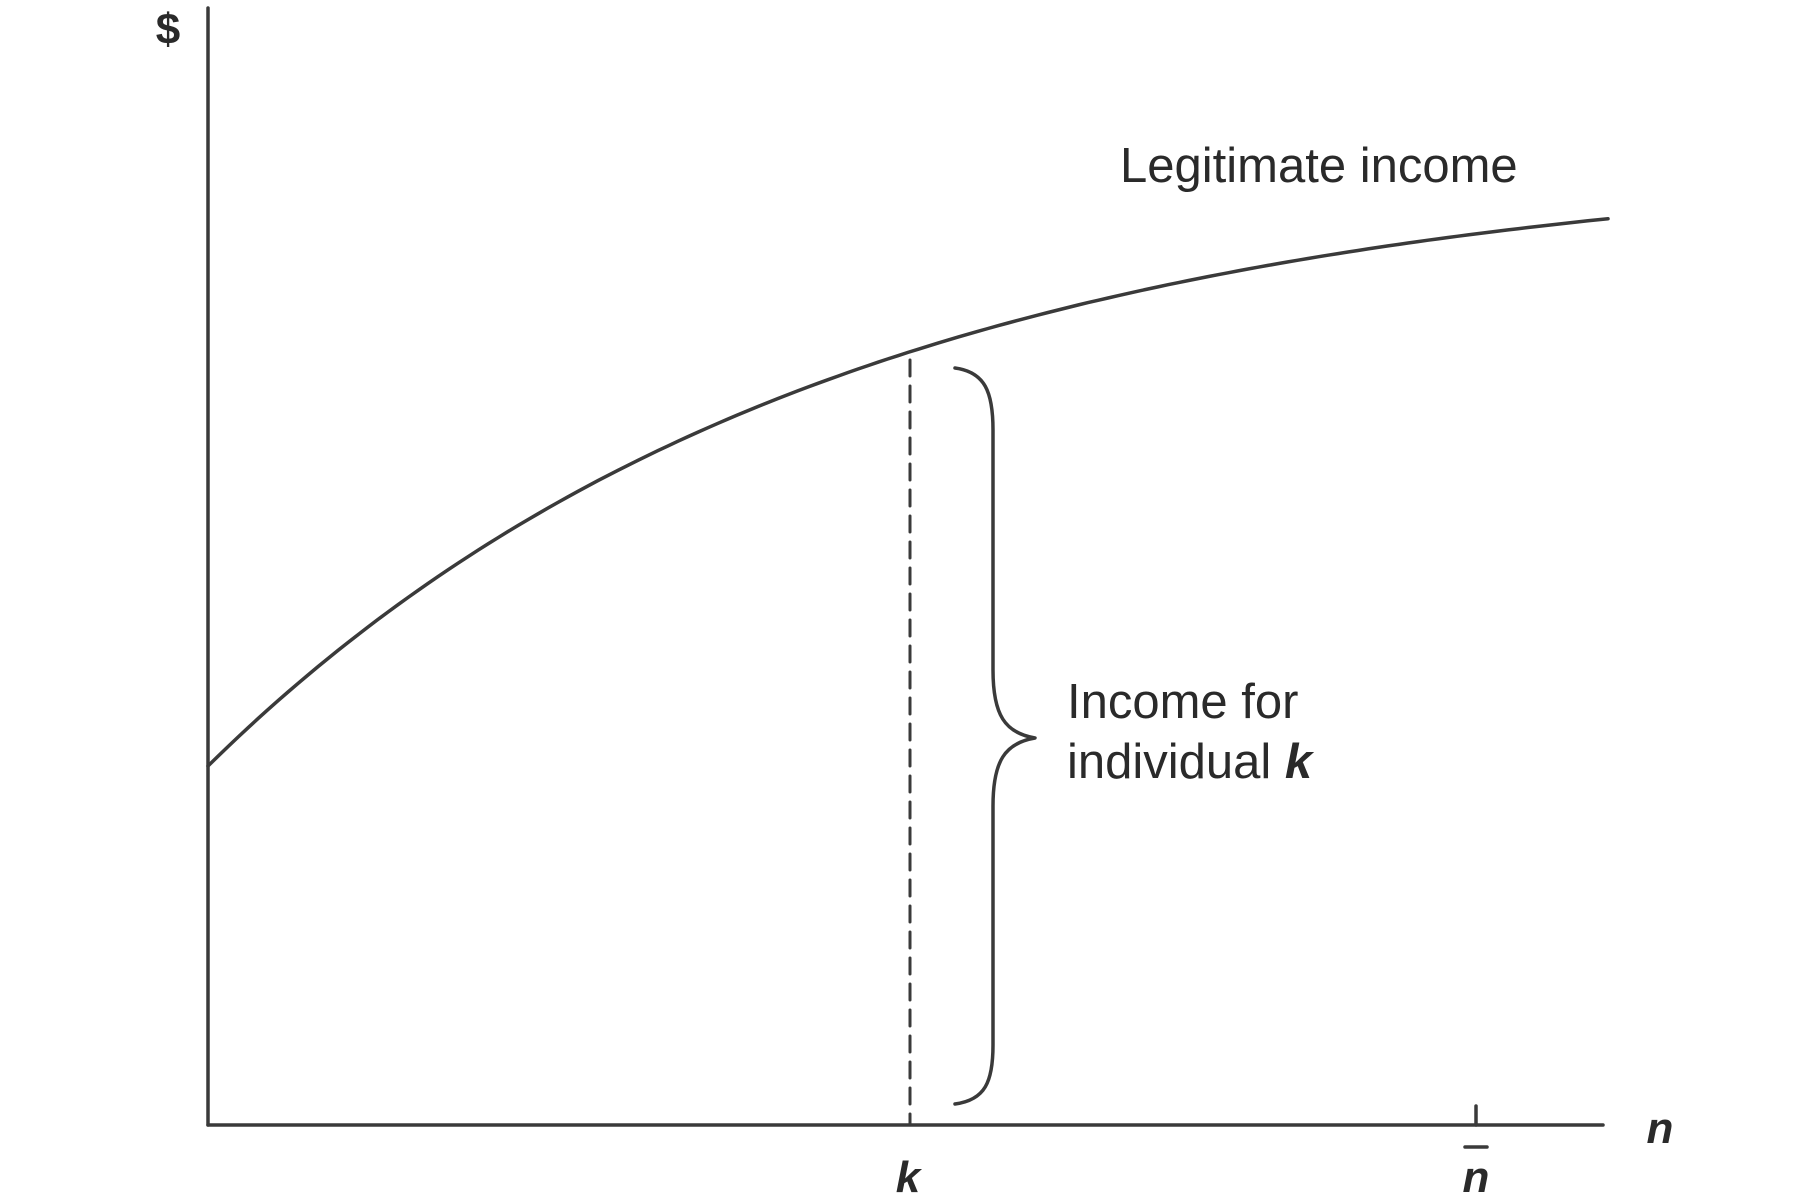  I want to click on income-annotation-line2: individual k, so click(1191, 762).